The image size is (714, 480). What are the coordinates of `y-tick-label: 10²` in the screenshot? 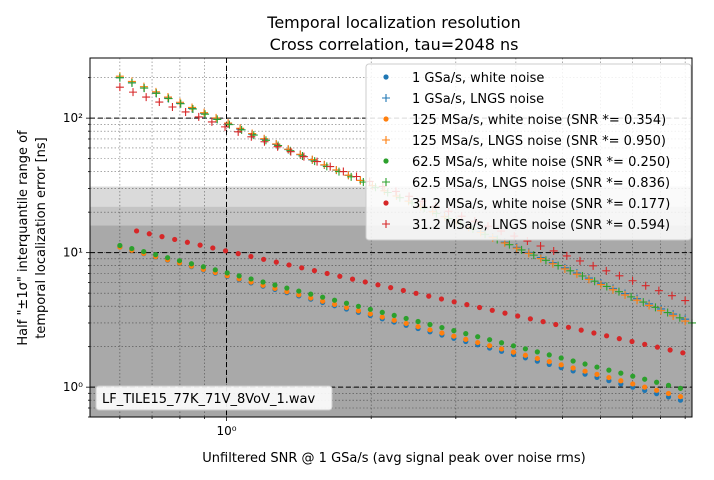 It's located at (73, 118).